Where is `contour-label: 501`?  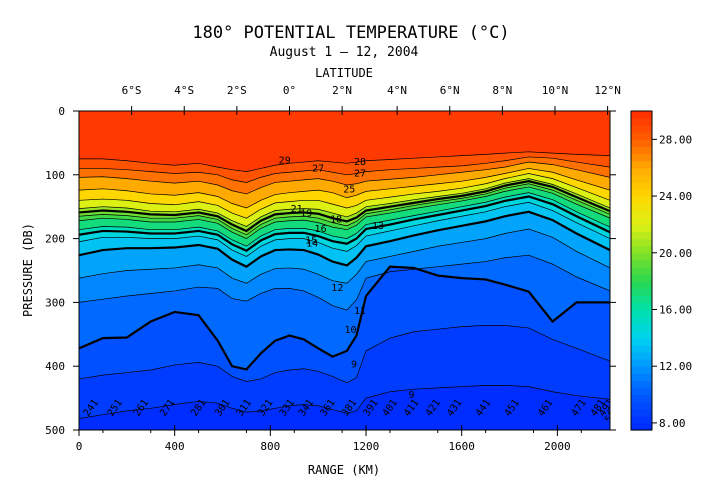 contour-label: 501 is located at coordinates (612, 414).